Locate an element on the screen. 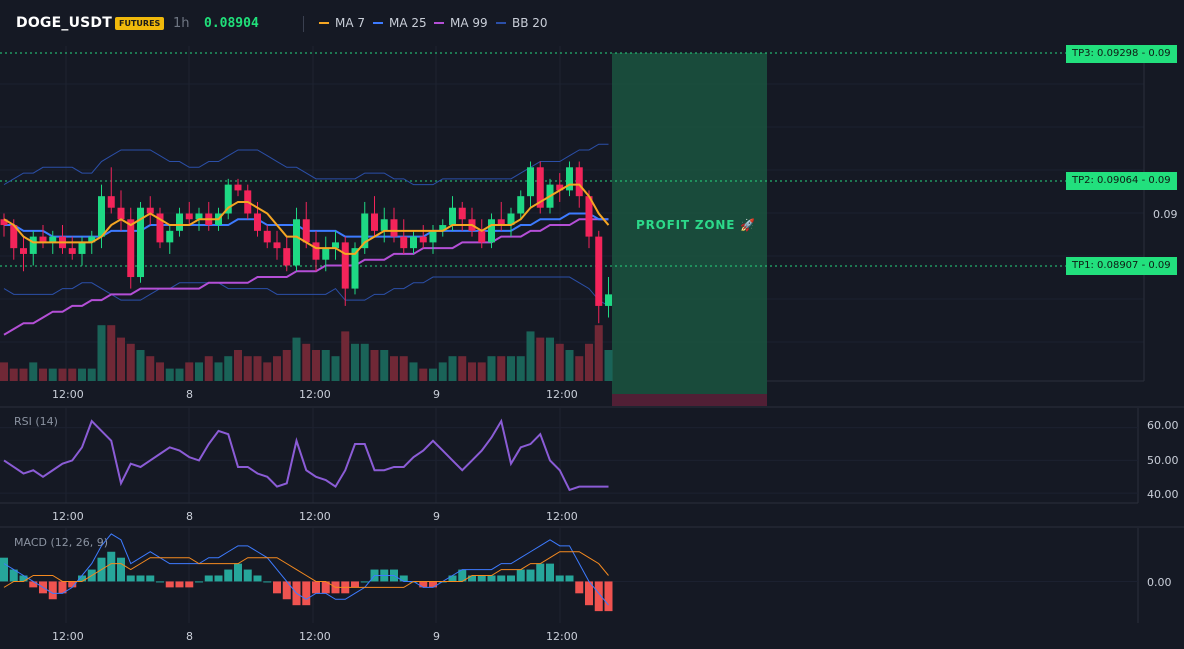  ma99-line is located at coordinates (306, 277).